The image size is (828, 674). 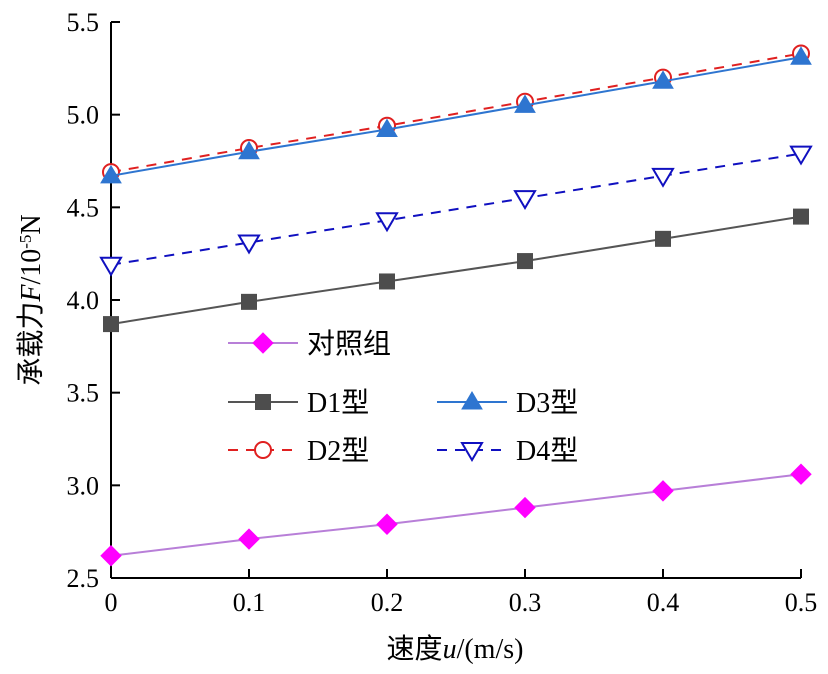 What do you see at coordinates (455, 649) in the screenshot?
I see `x-axis-label: 速度u/(m/s)` at bounding box center [455, 649].